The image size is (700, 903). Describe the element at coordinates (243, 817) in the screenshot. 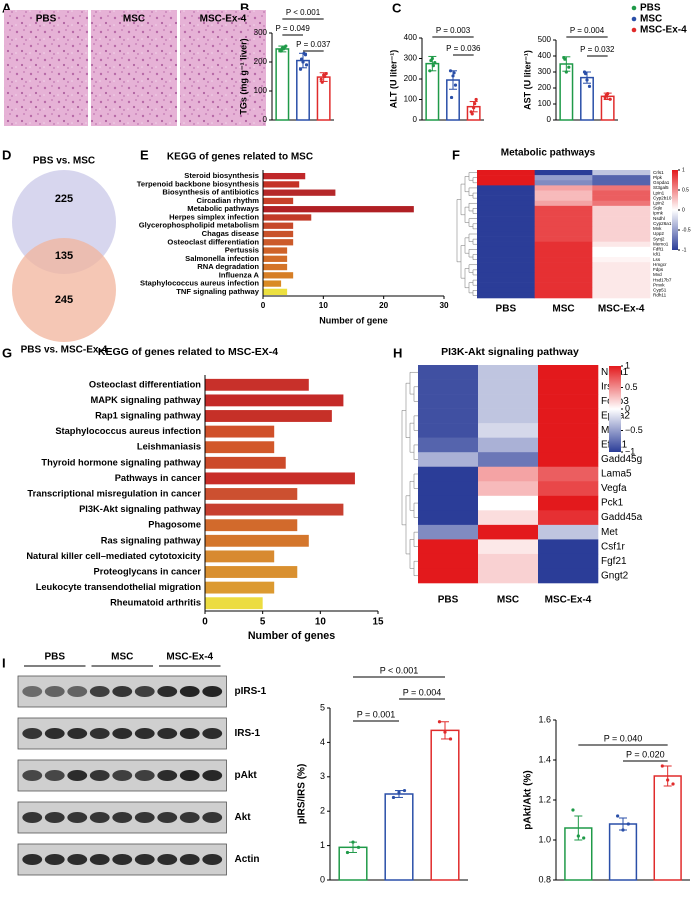

I see `blot-label: Akt` at that location.